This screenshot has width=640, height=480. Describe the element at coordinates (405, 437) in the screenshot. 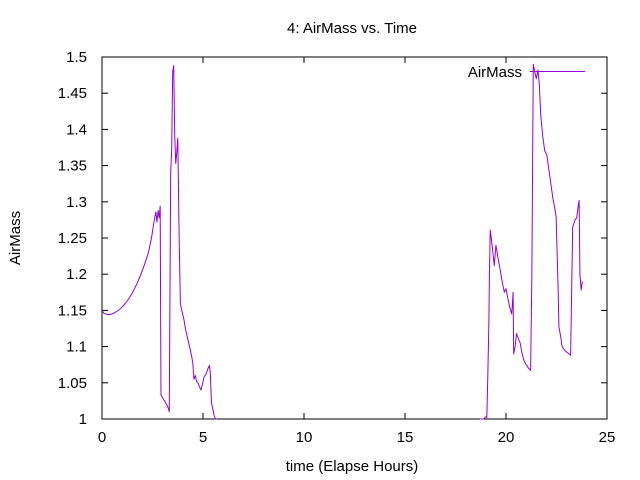

I see `x-tick-label: 15` at that location.